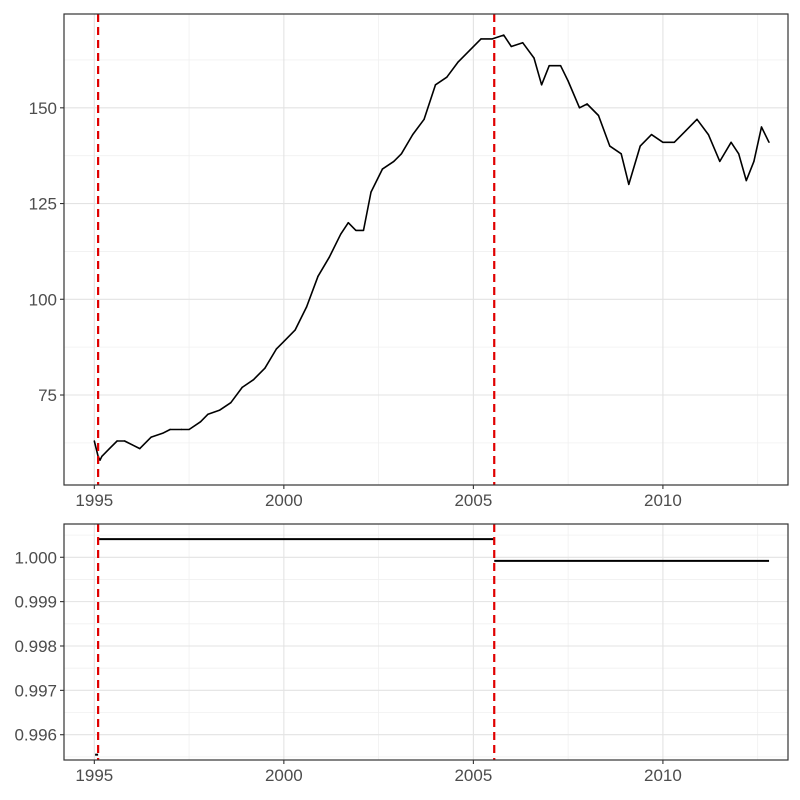 The height and width of the screenshot is (800, 800). I want to click on top-y-tick-label-3: 150, so click(43, 108).